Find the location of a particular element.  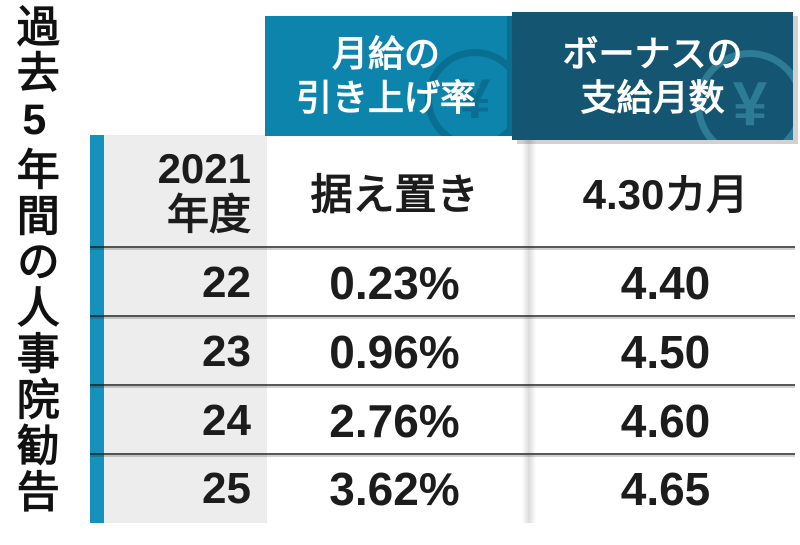

year-label: 2021 年度 is located at coordinates (204, 191).